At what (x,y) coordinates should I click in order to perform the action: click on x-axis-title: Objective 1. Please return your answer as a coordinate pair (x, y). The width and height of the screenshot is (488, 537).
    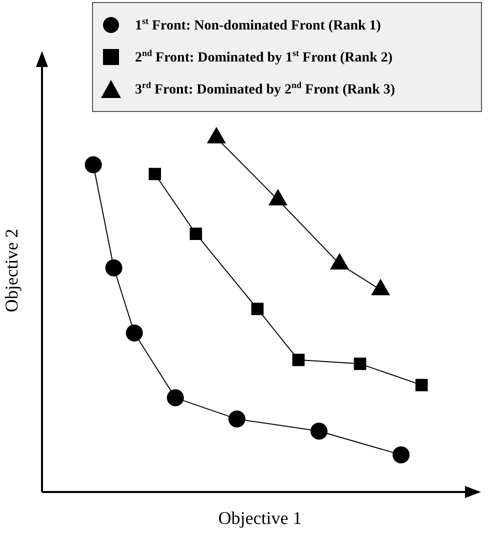
    Looking at the image, I should click on (260, 518).